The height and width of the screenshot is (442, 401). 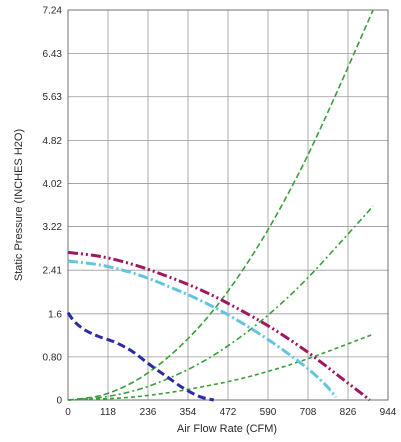 I want to click on x-tick-label: 236, so click(x=148, y=412).